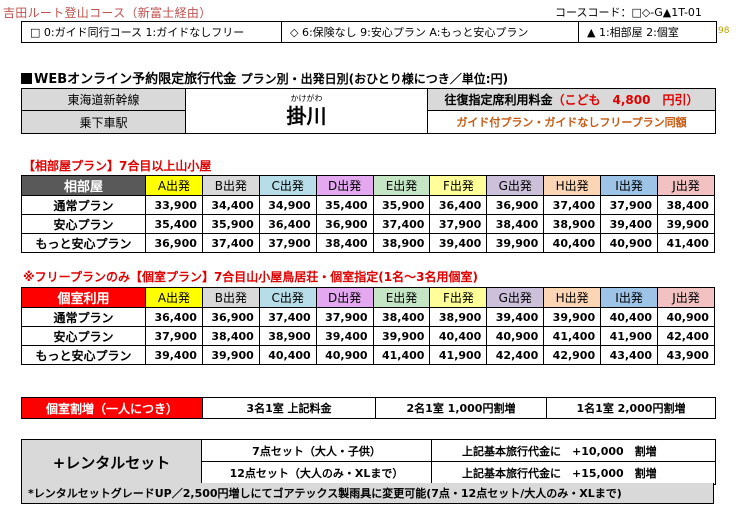  Describe the element at coordinates (686, 297) in the screenshot. I see `column-j: J出発` at that location.